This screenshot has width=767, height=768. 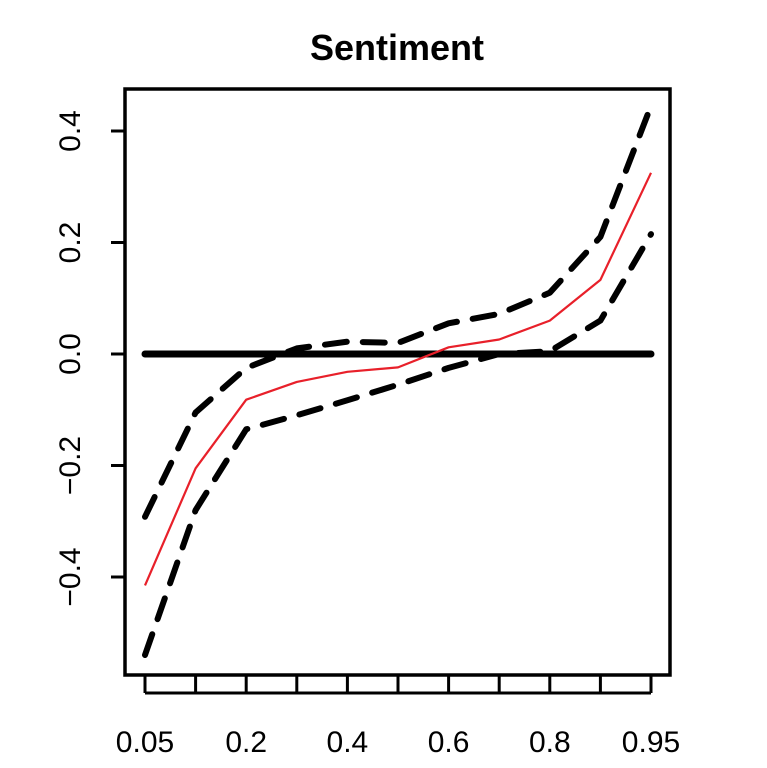 I want to click on x-tick-label: 0.95, so click(x=651, y=742).